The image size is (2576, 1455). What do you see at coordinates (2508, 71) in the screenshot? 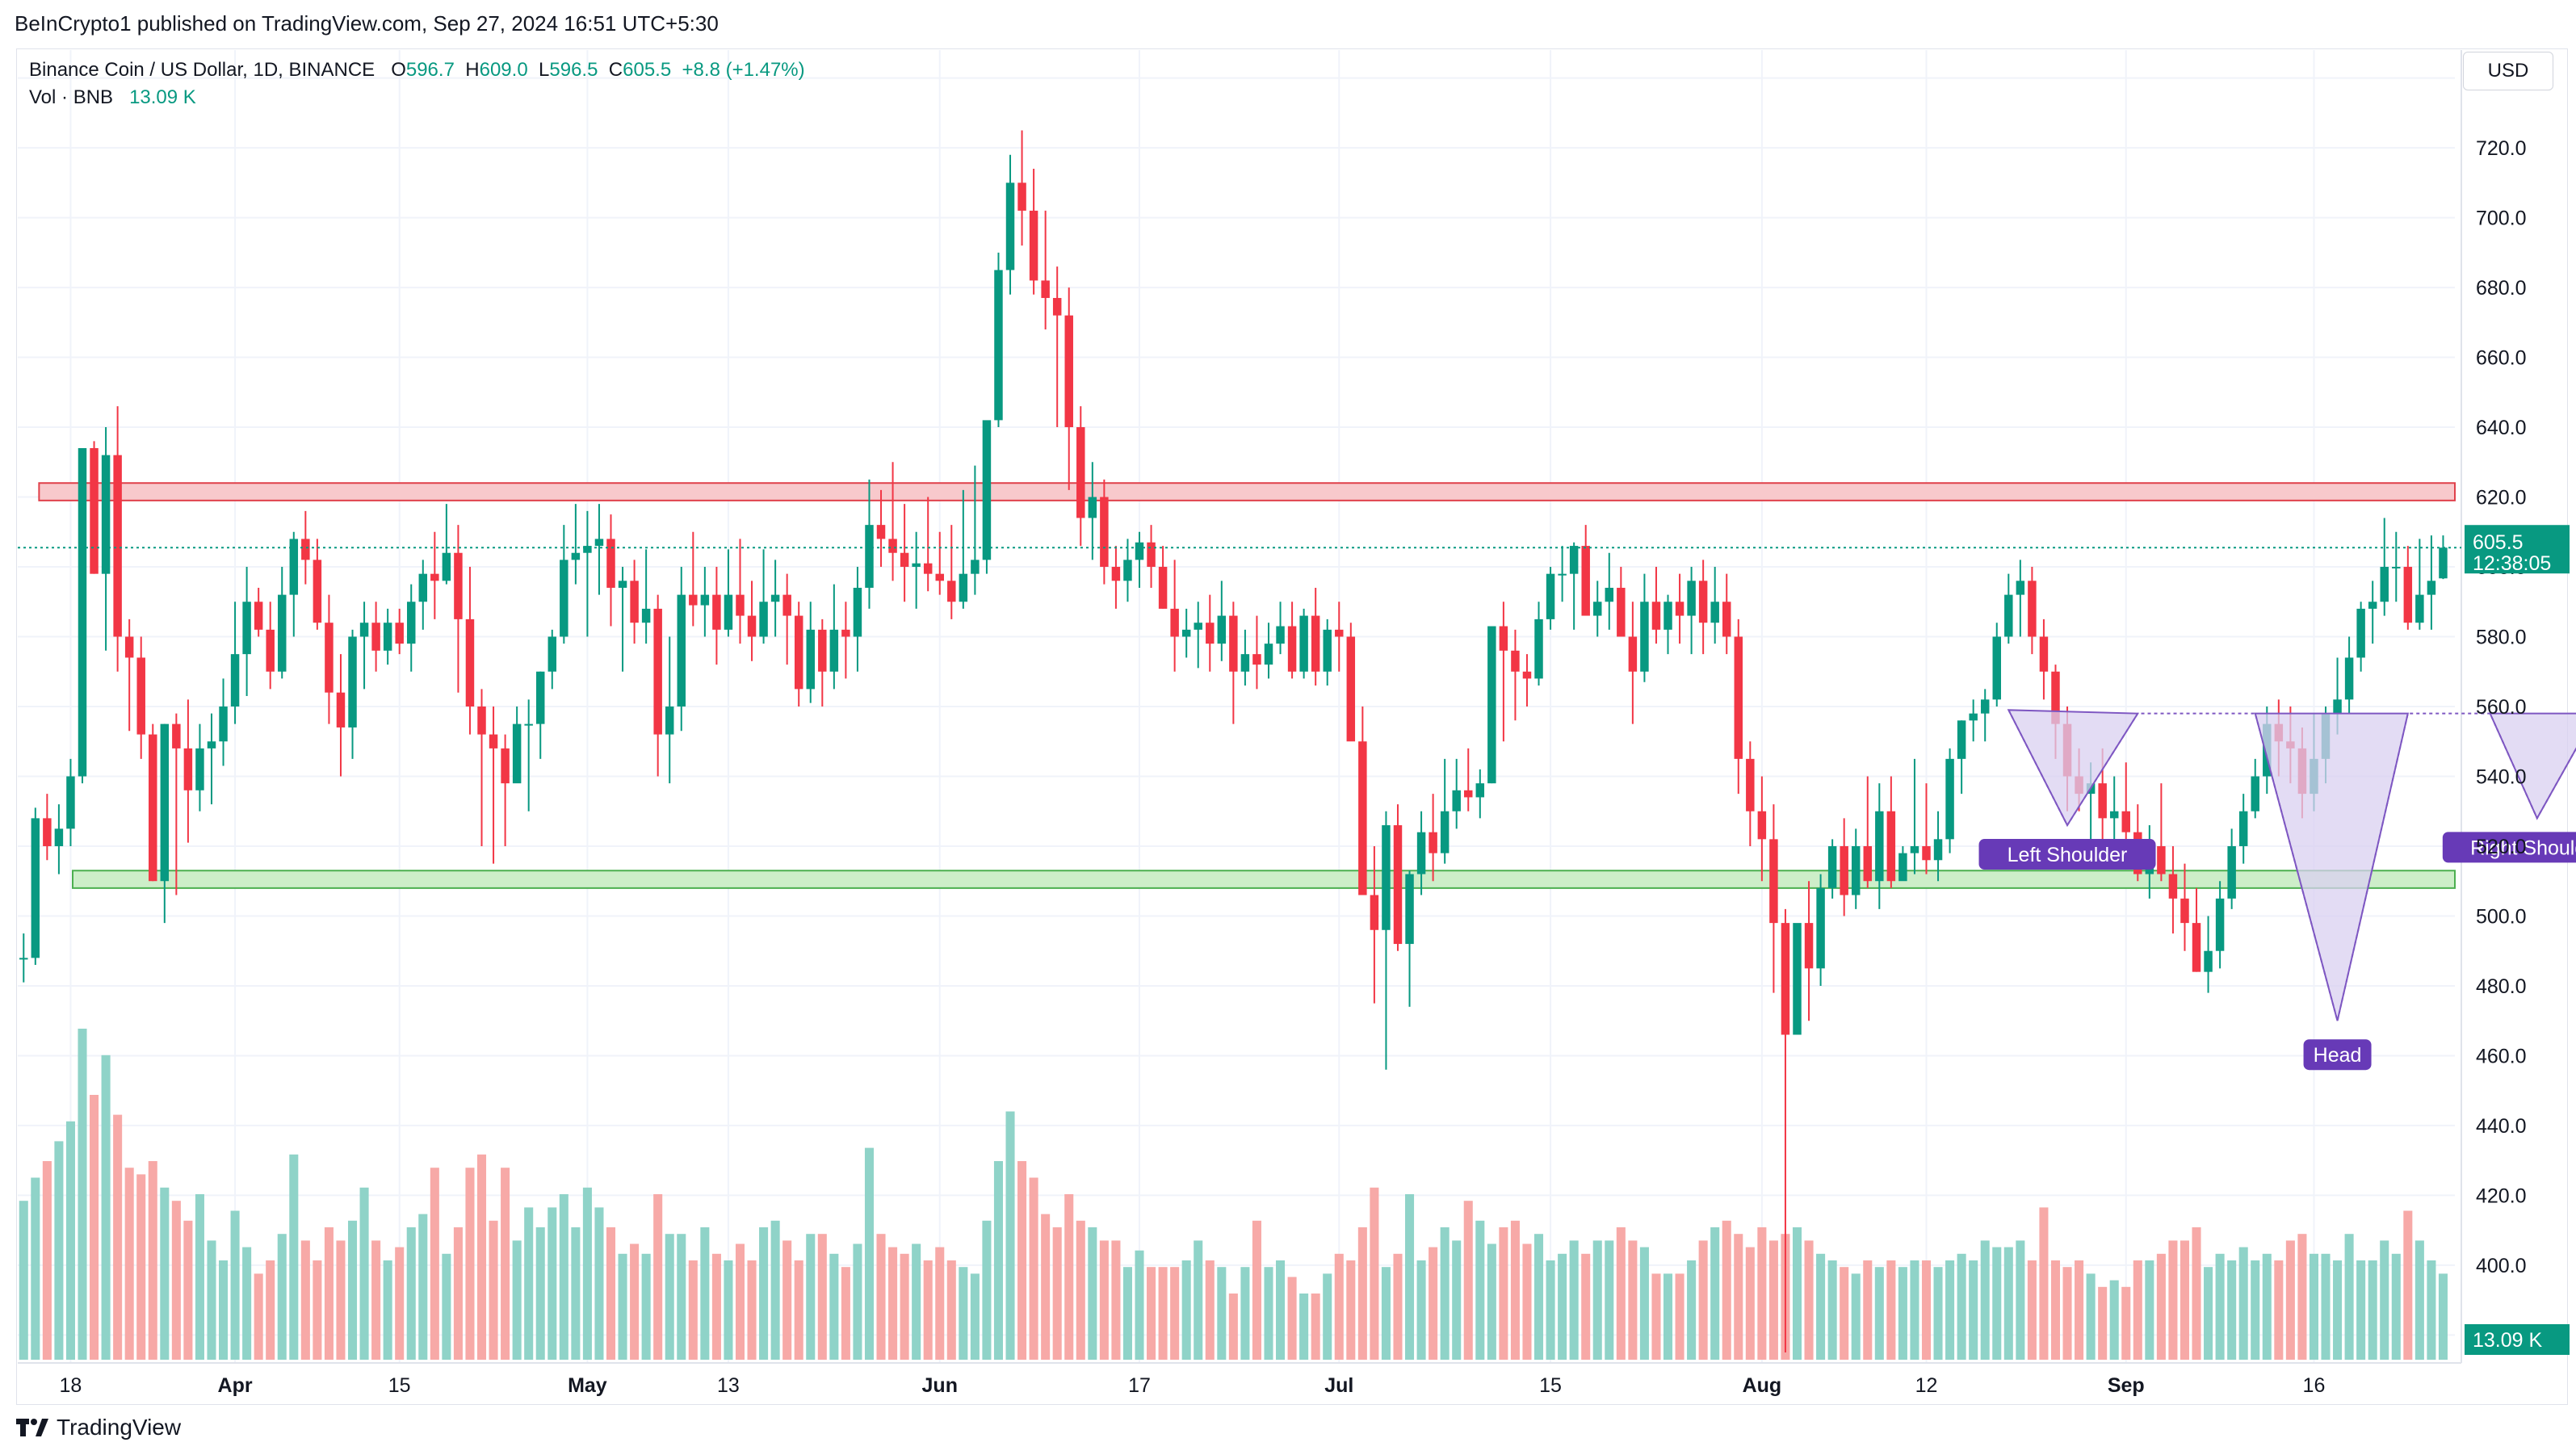
I see `currency-button: USD` at bounding box center [2508, 71].